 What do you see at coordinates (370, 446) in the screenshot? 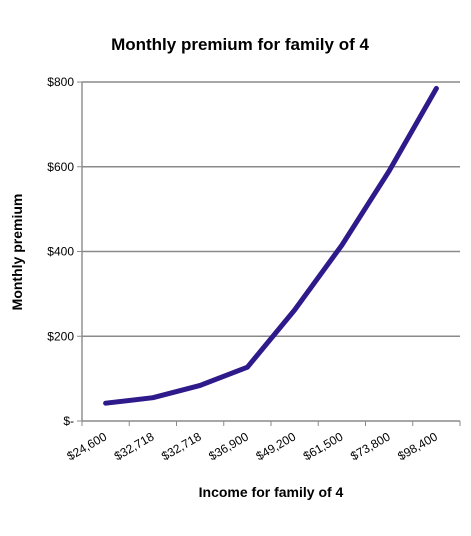
I see `x-tick-label: $73,800` at bounding box center [370, 446].